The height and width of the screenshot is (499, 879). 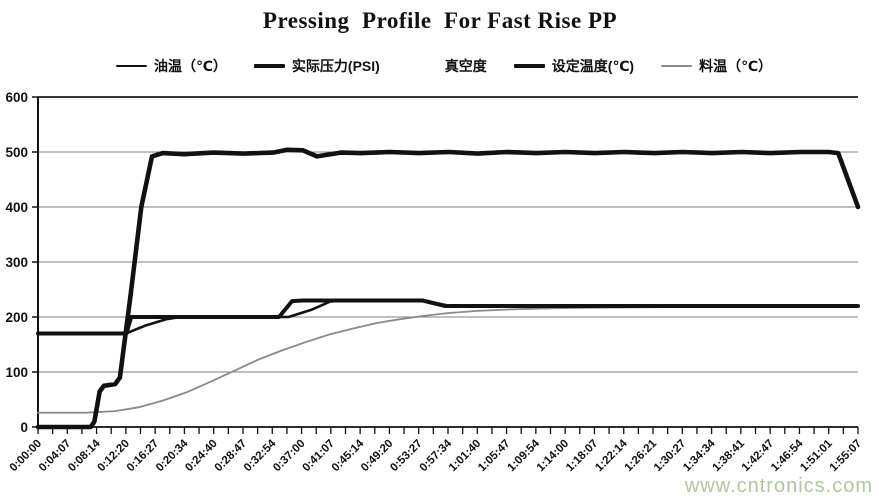 I want to click on chart-legend: 油温（℃） 实际压力(PSI) 真空度 设定温度(℃) 料温（℃）, so click(x=444, y=66).